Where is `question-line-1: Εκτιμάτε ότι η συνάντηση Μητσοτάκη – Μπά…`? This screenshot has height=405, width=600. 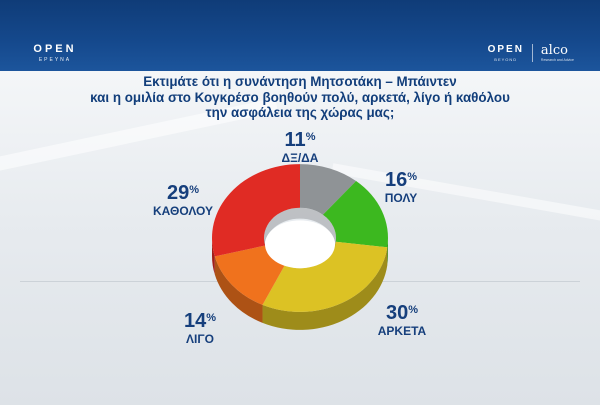 question-line-1: Εκτιμάτε ότι η συνάντηση Μητσοτάκη – Μπά… is located at coordinates (300, 81).